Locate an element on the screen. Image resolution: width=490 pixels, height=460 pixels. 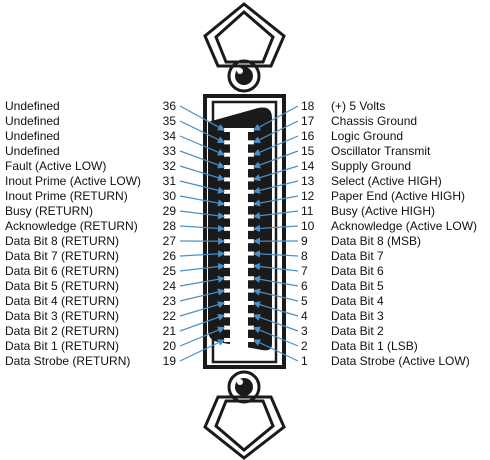
left-pin-label-21: Data Bit 2 (RETURN) is located at coordinates (62, 331).